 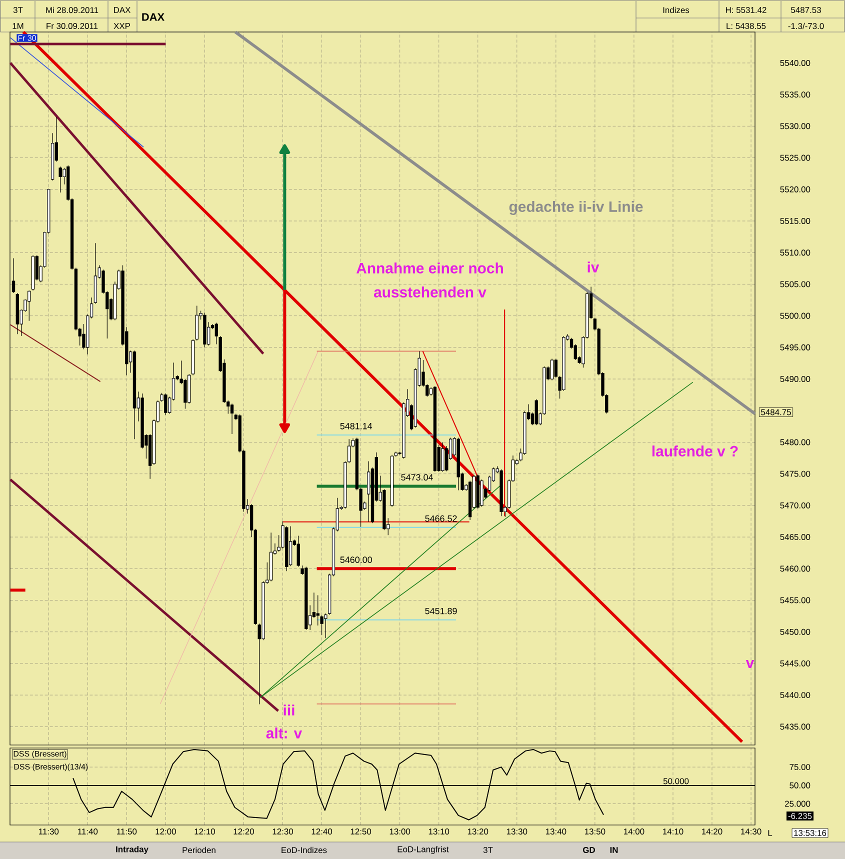 I want to click on y-tick-label: 5450.00, so click(x=795, y=631).